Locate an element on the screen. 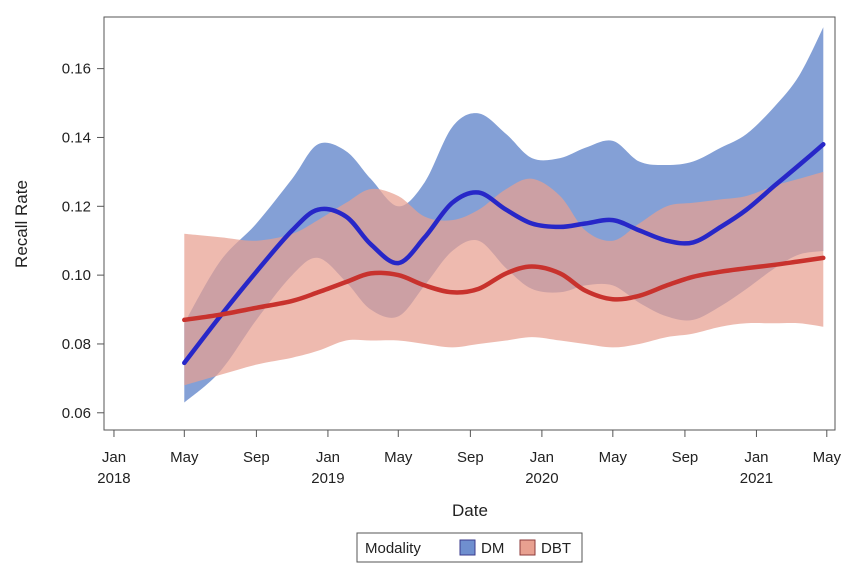 This screenshot has height=576, width=849. y-axis: 0.06 0.08 0.10 0.12 0.14 0.16 is located at coordinates (83, 241).